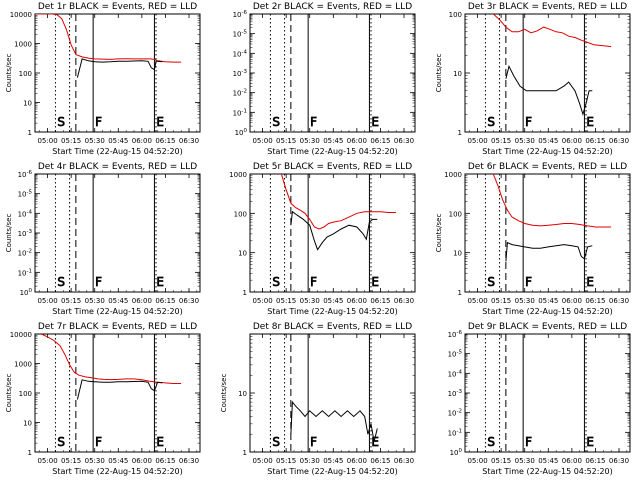  I want to click on y-tick-label: 10⁻⁴, so click(455, 373).